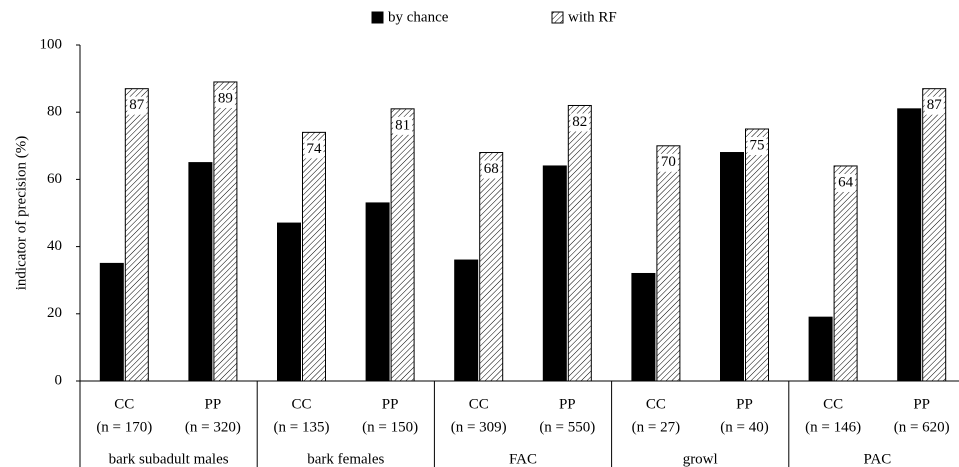 This screenshot has width=959, height=467. I want to click on y-axis-label: indicator of precision (%), so click(21, 213).